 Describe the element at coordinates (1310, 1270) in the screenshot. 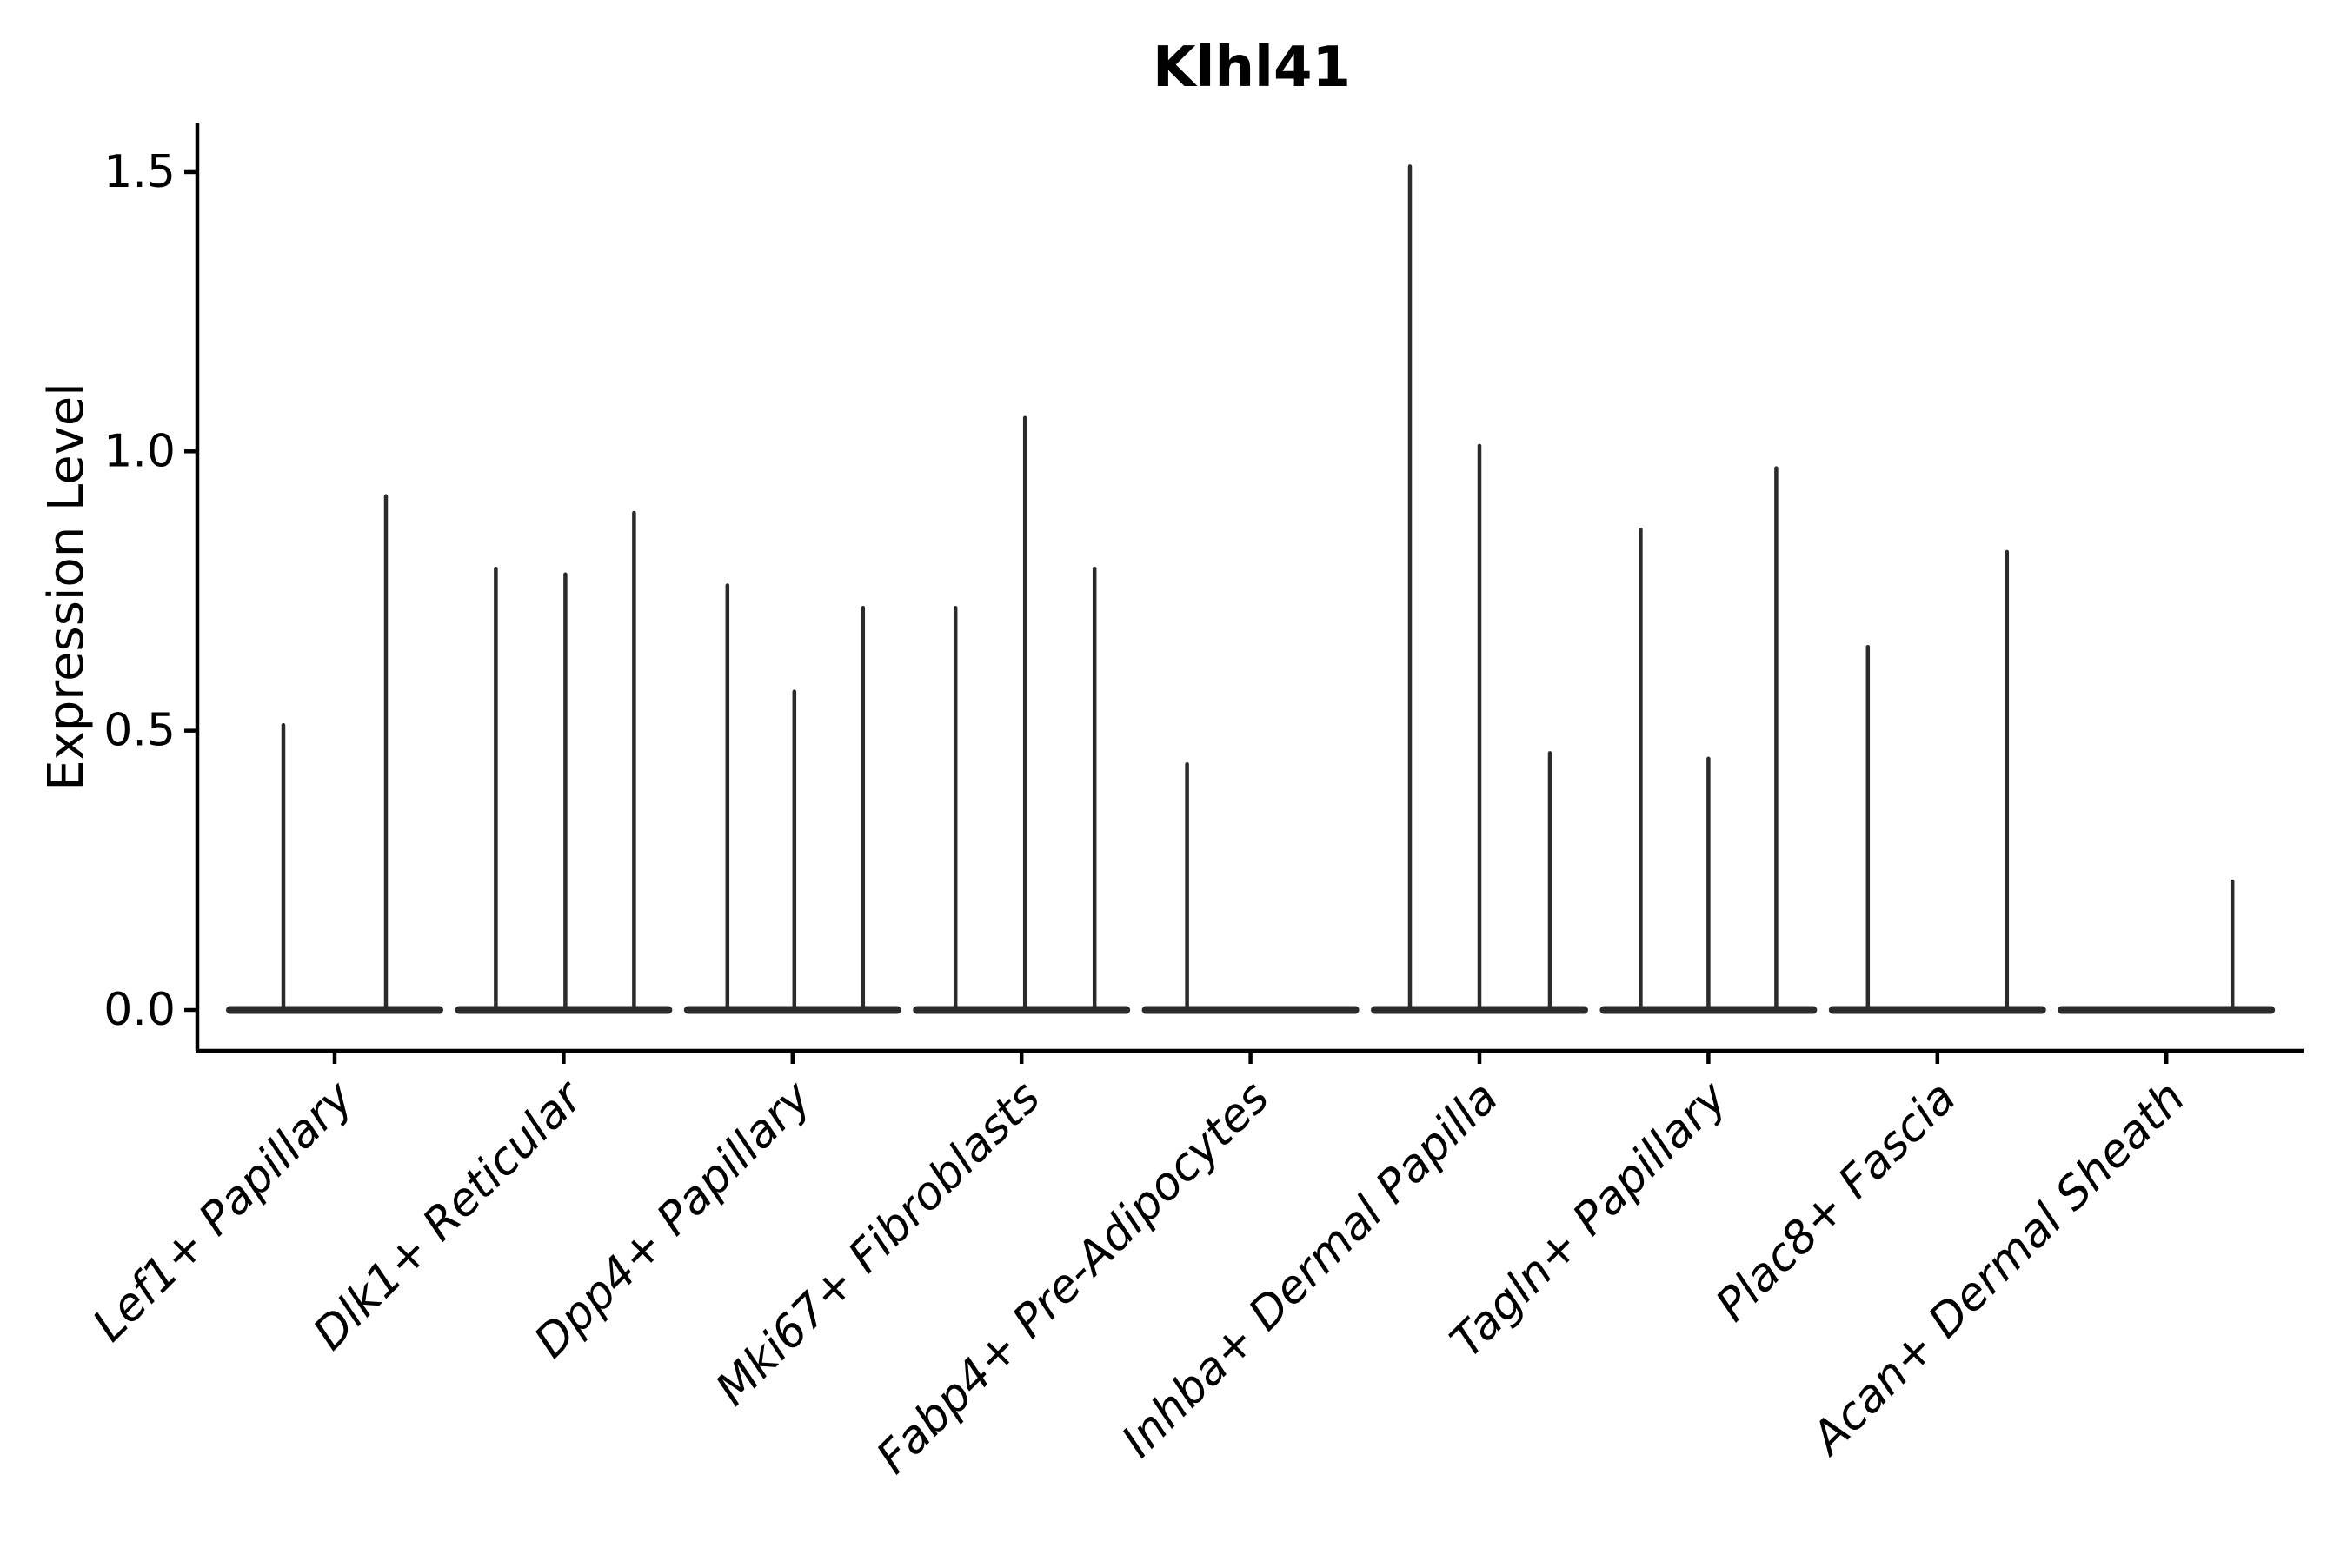

I see `x-tick-label: Inhba+ Dermal Papilla` at that location.